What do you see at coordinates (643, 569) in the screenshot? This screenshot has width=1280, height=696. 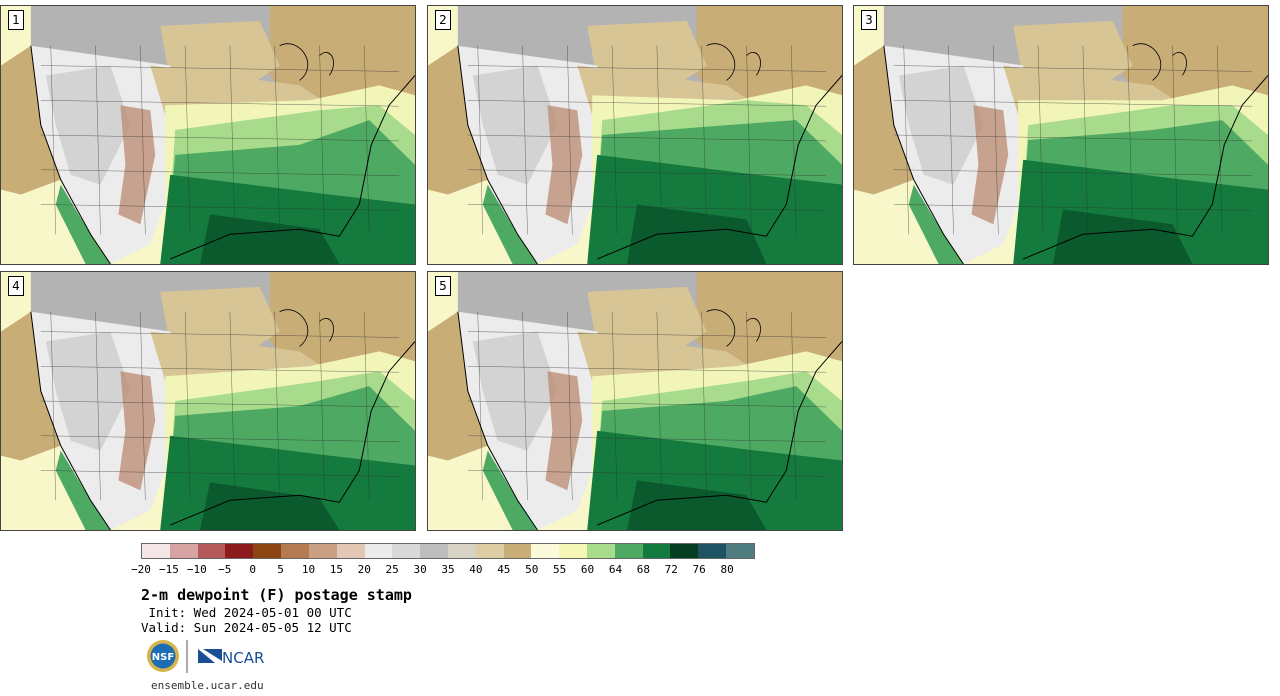 I see `colorbar-tick-label: 68` at bounding box center [643, 569].